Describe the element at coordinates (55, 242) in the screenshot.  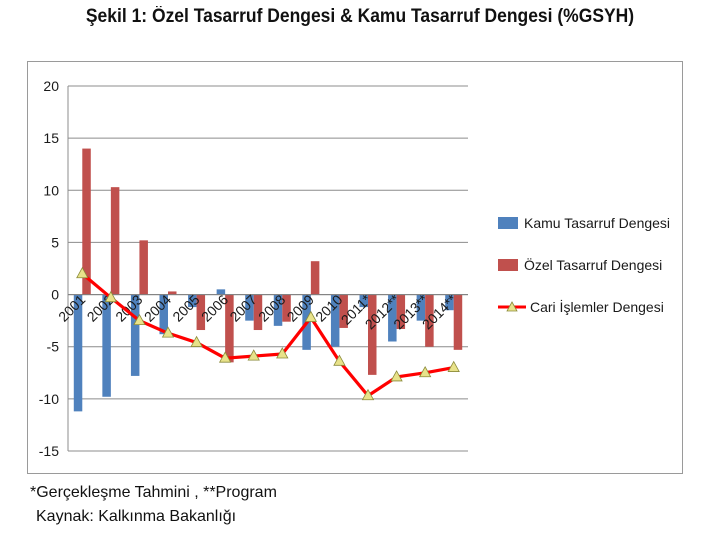
I see `y-tick-label: 5` at that location.